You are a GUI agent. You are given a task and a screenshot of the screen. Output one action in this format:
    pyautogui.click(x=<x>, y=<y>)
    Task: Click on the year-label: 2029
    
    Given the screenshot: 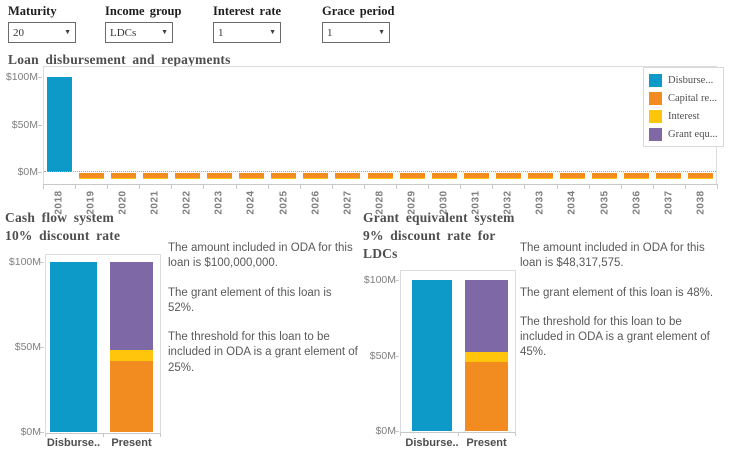 What is the action you would take?
    pyautogui.click(x=412, y=202)
    